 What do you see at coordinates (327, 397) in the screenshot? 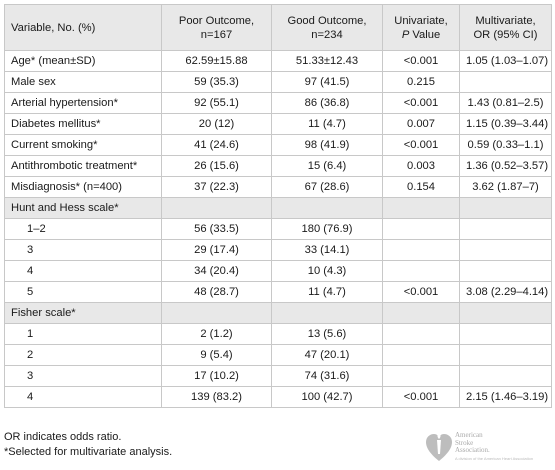
I see `cell-good: 100 (42.7)` at bounding box center [327, 397].